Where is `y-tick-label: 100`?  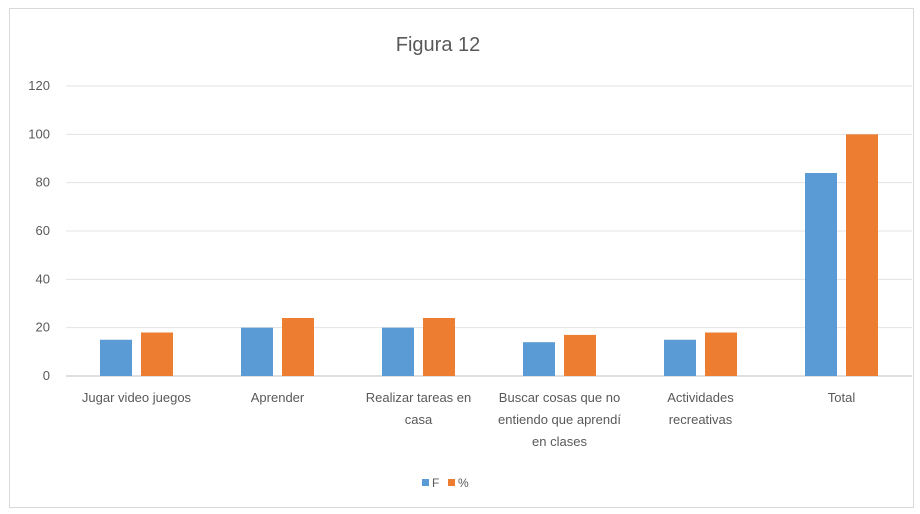
y-tick-label: 100 is located at coordinates (39, 133).